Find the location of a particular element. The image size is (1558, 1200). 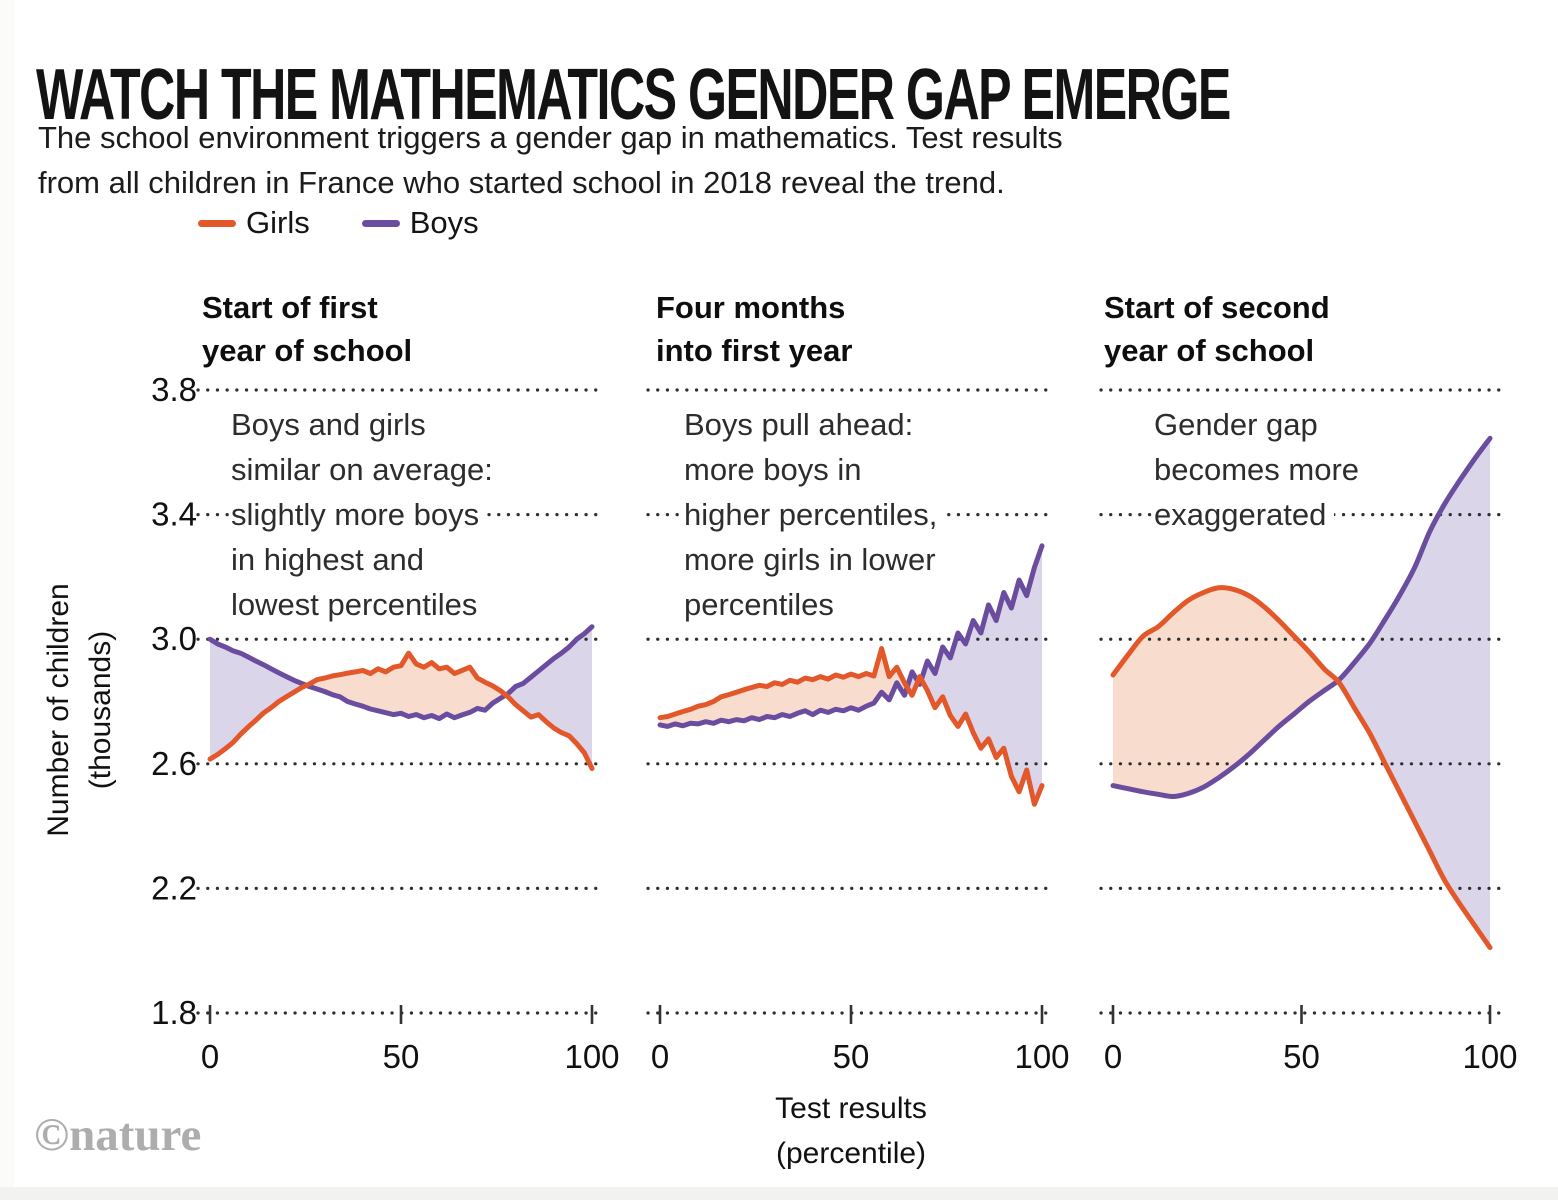

legend-item-girls: Girls is located at coordinates (254, 223).